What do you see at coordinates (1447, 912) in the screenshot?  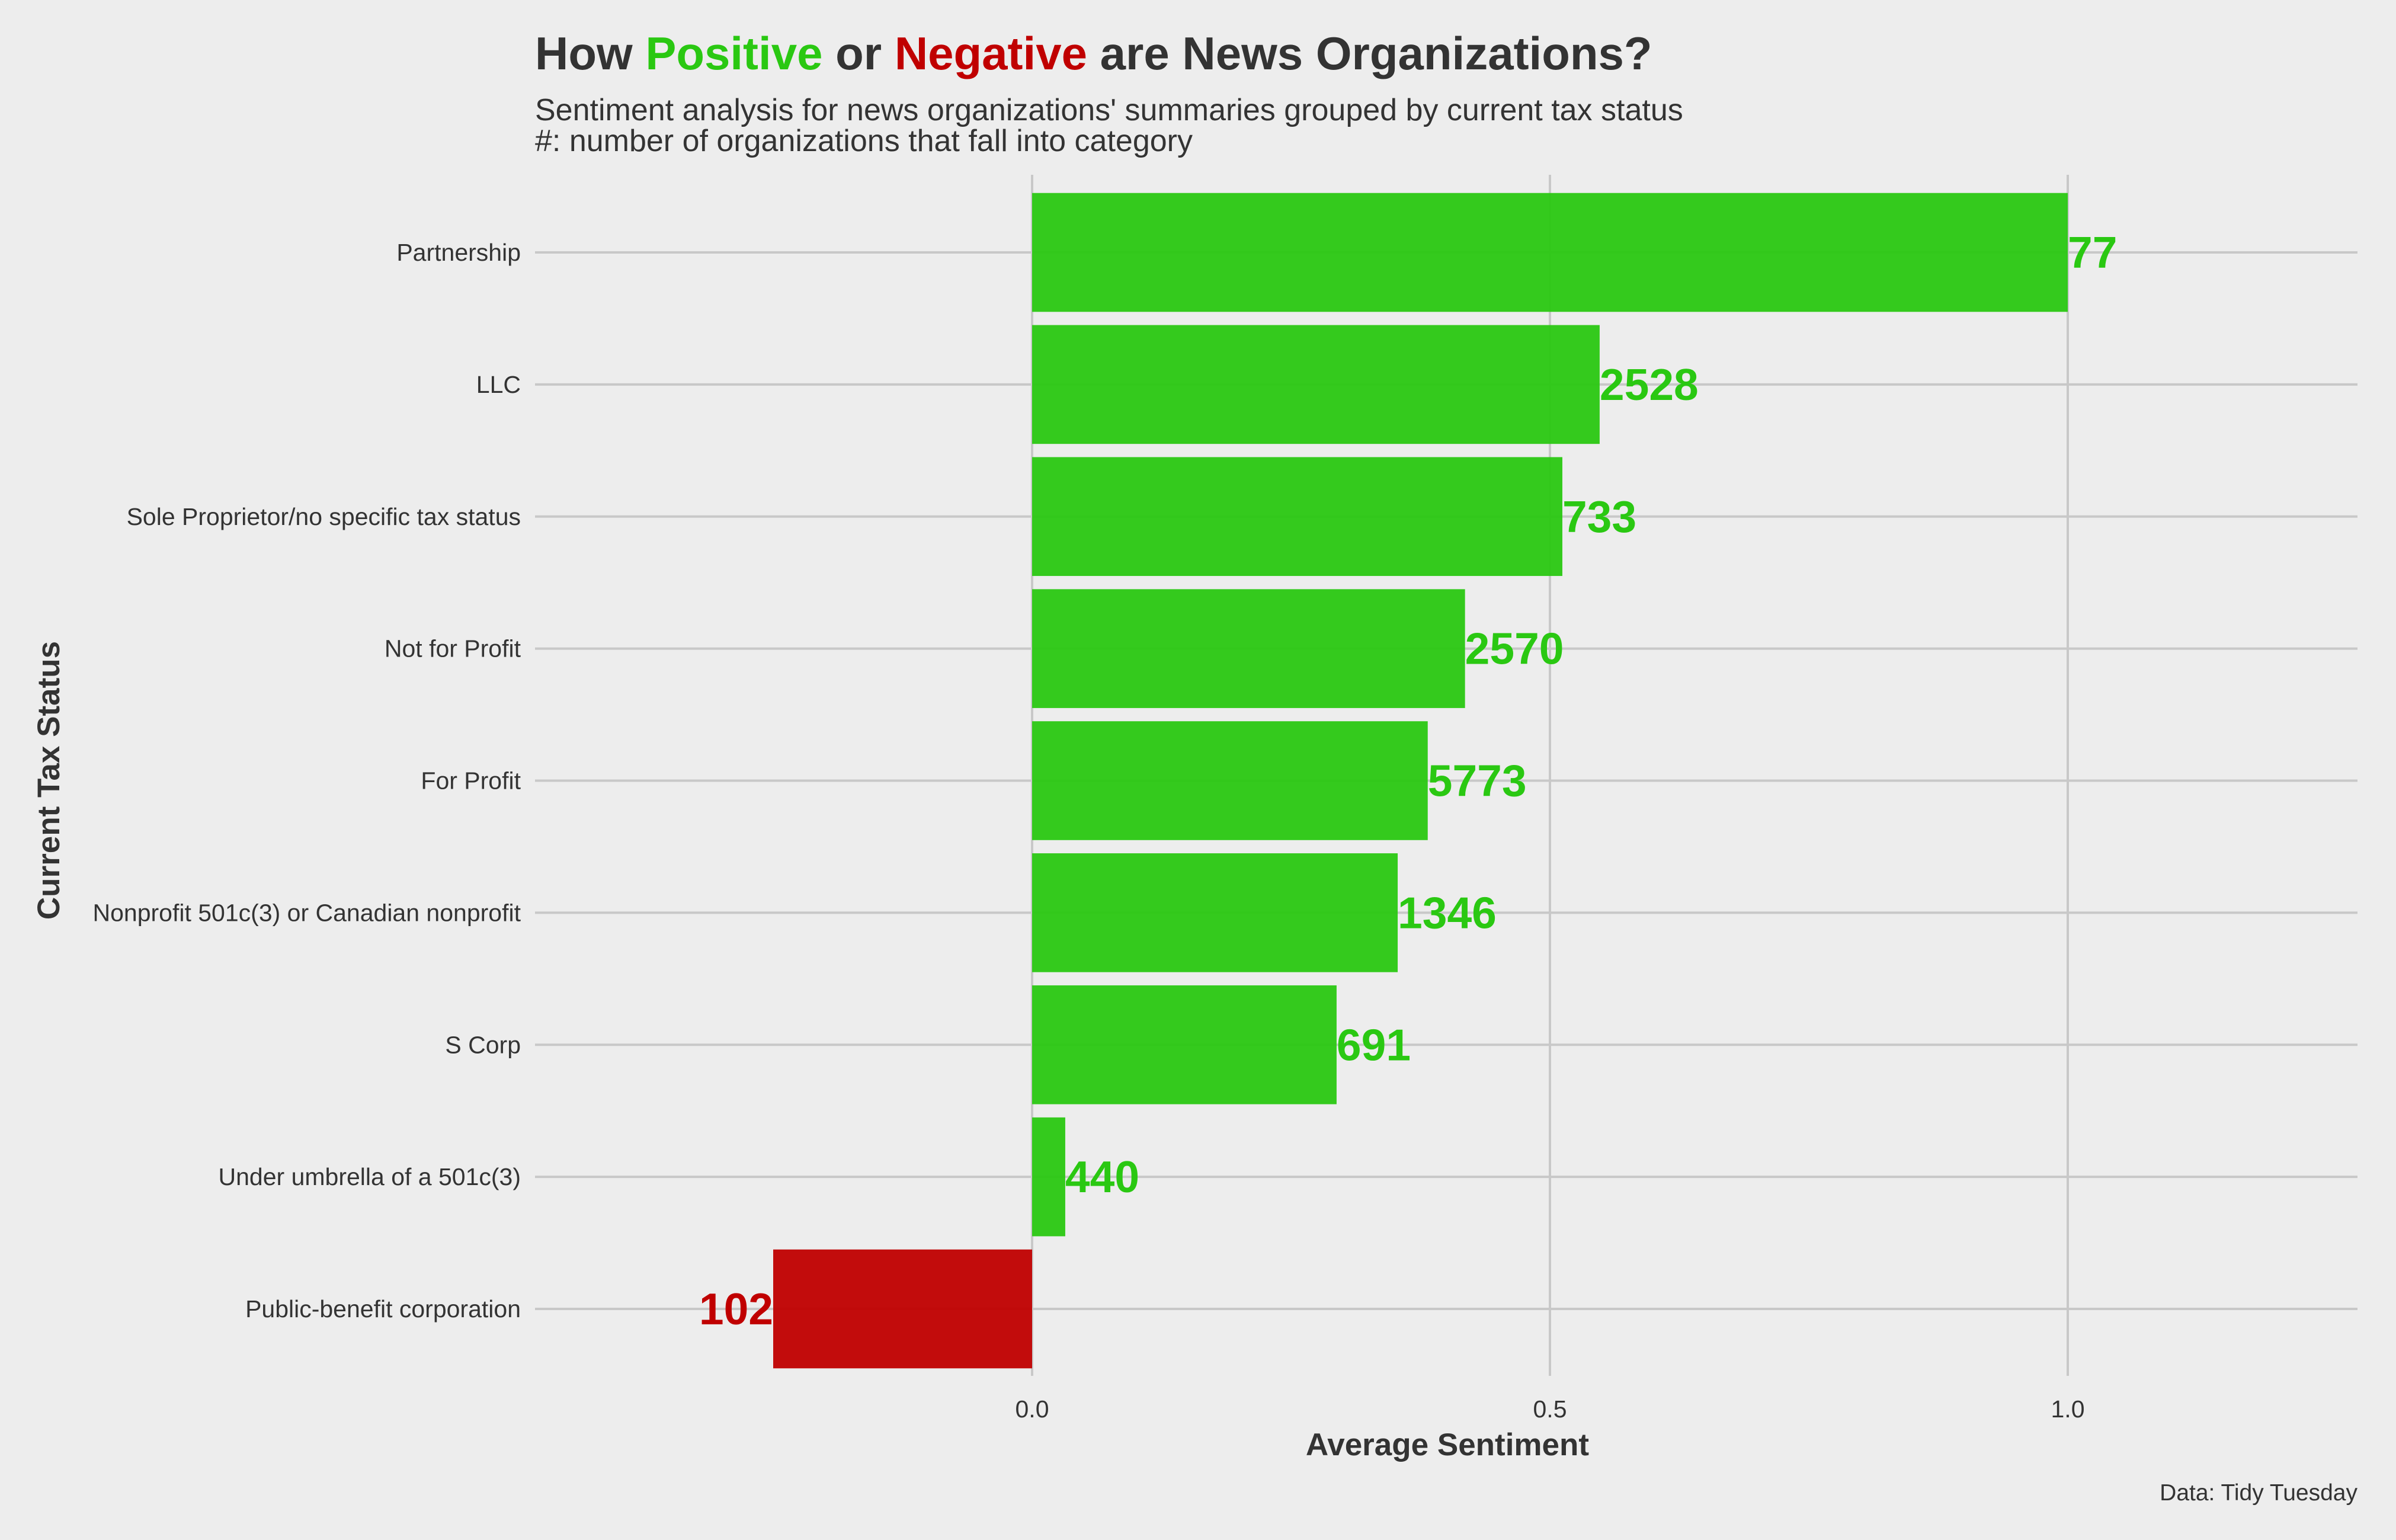 I see `count-label-5: 1346` at bounding box center [1447, 912].